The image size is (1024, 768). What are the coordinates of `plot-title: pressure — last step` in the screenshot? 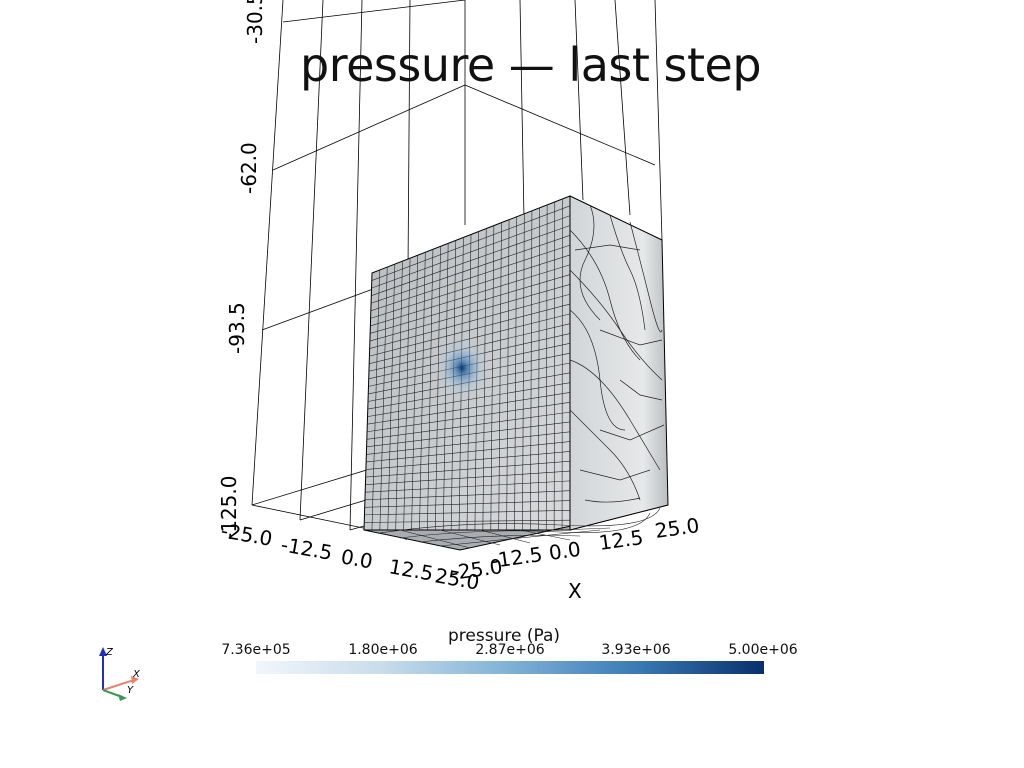 It's located at (531, 65).